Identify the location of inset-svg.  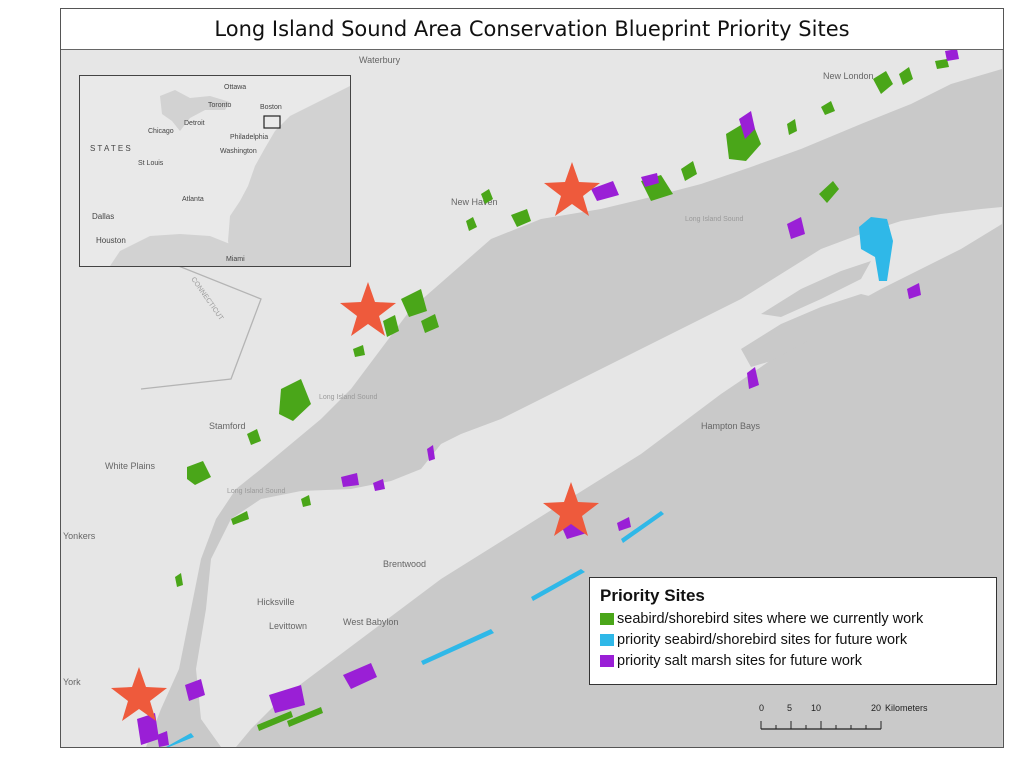
(215, 171).